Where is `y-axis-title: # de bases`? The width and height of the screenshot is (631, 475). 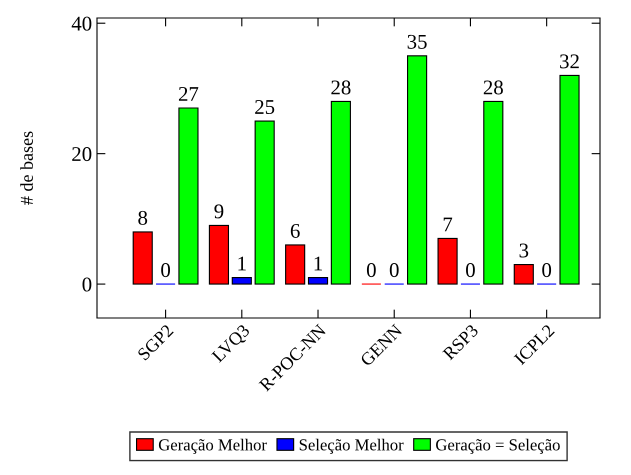
y-axis-title: # de bases is located at coordinates (26, 168).